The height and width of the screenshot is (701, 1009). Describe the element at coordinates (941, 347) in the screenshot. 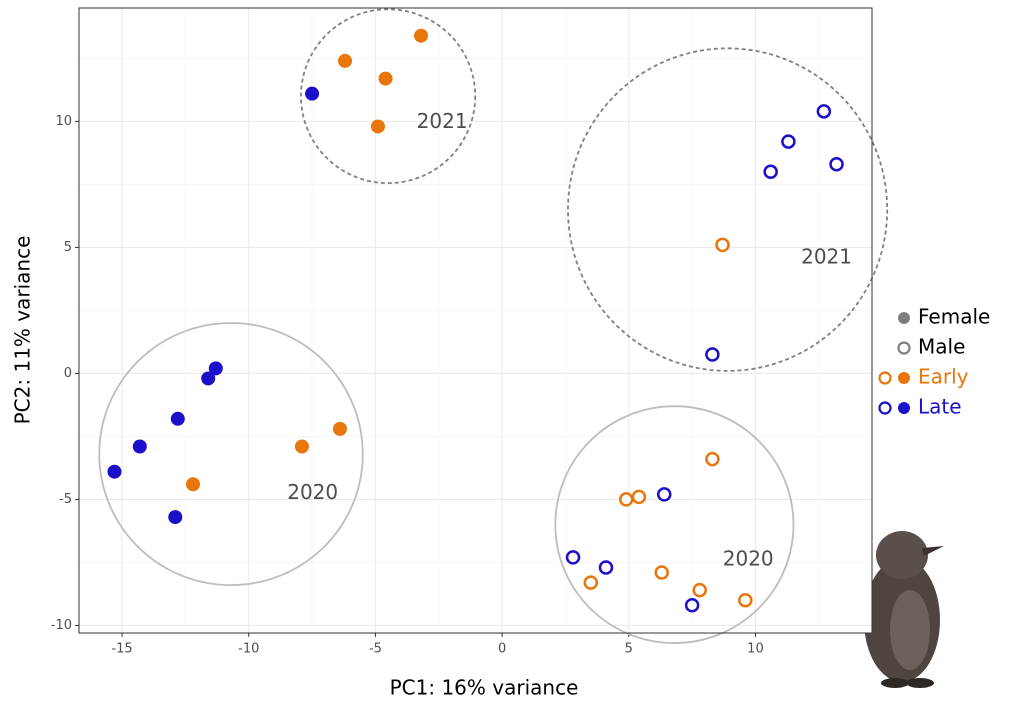

I see `legend-label: Male` at that location.